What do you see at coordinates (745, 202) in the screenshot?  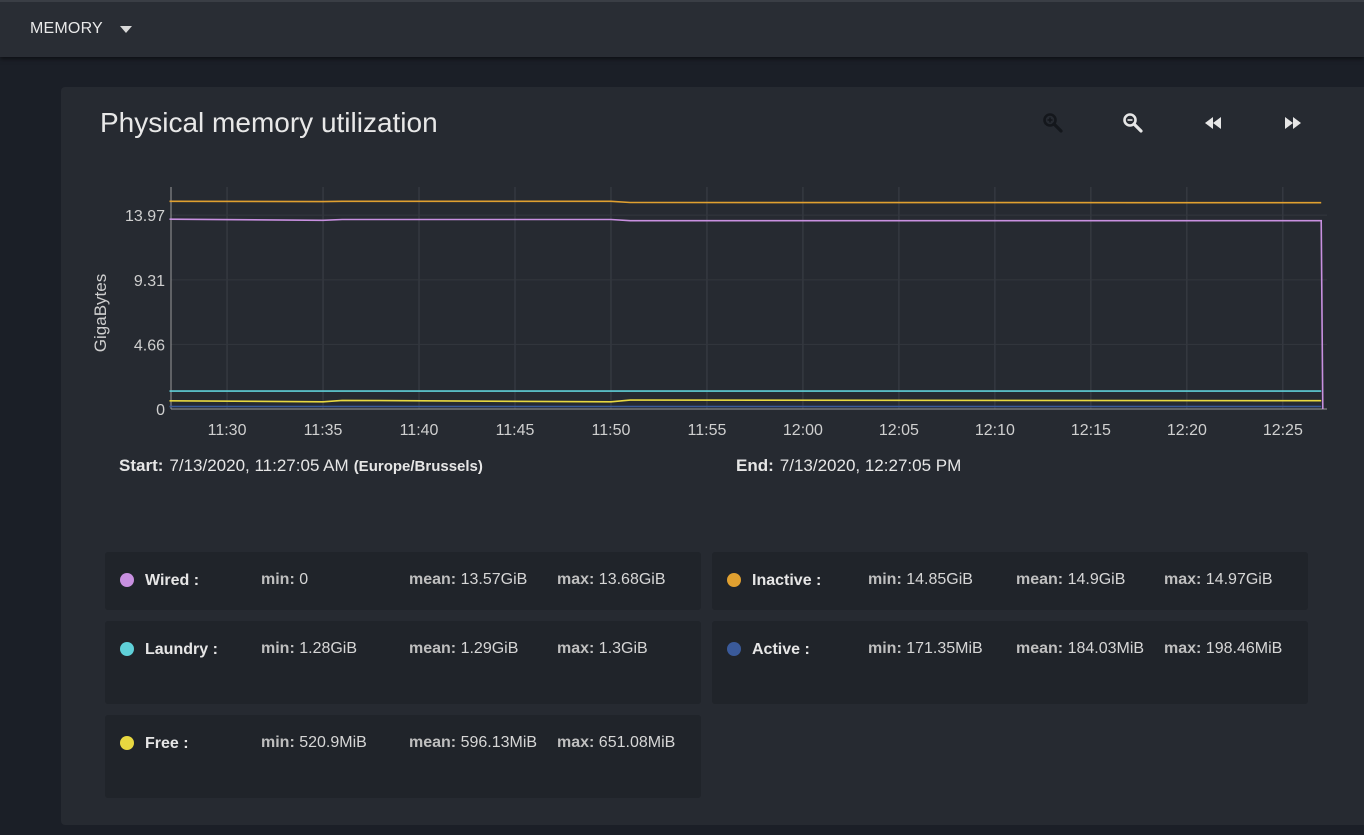 I see `series-line-inactive` at bounding box center [745, 202].